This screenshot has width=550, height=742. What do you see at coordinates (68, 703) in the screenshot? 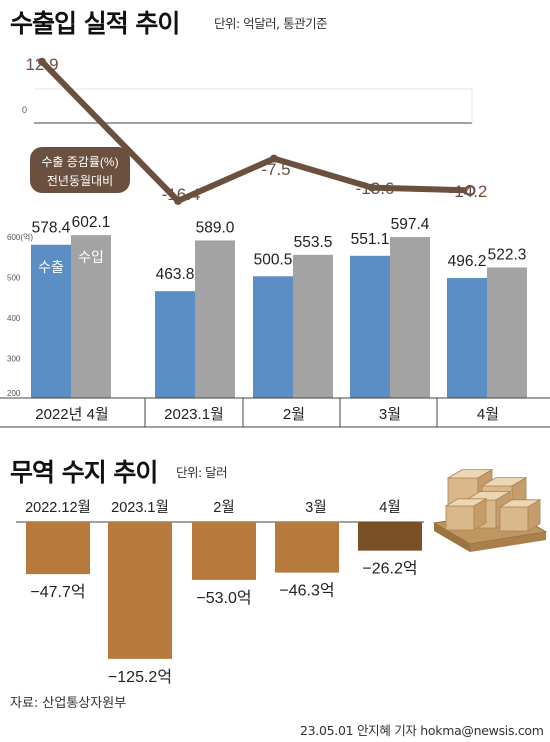
I see `source-note: 자료: 산업통상자원부` at bounding box center [68, 703].